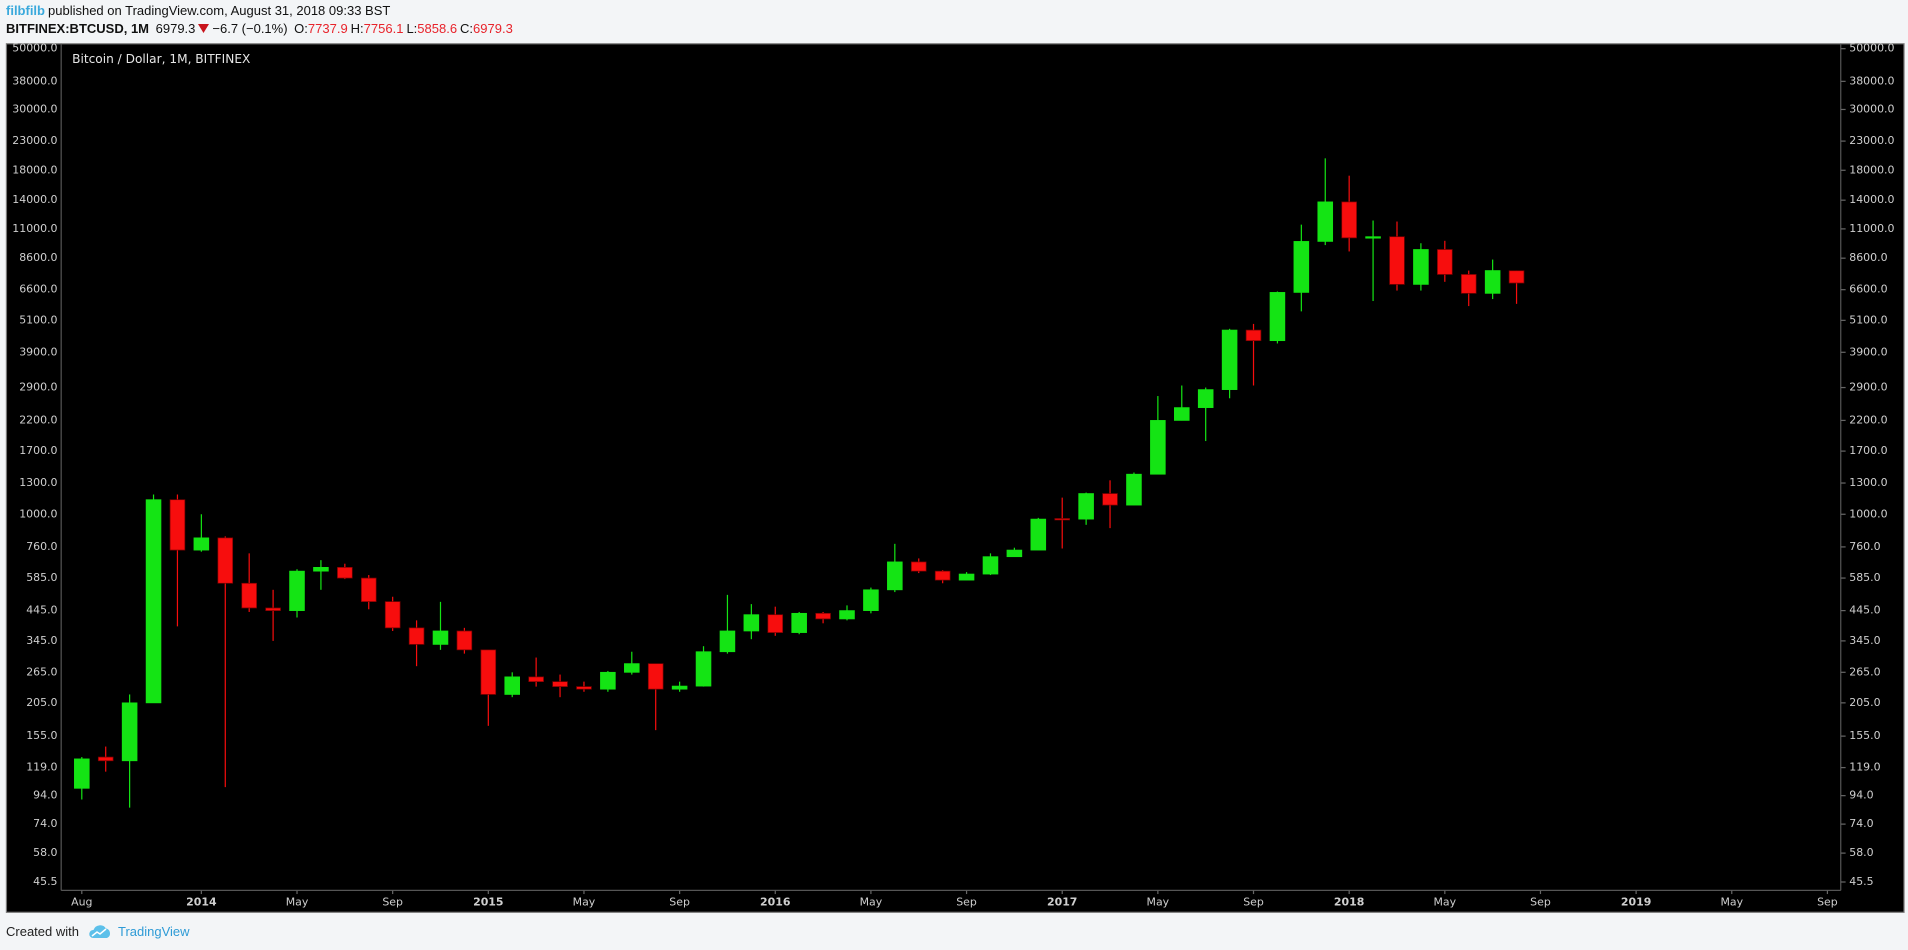 The image size is (1908, 950). Describe the element at coordinates (45, 881) in the screenshot. I see `y-tick-label: 45.5` at that location.